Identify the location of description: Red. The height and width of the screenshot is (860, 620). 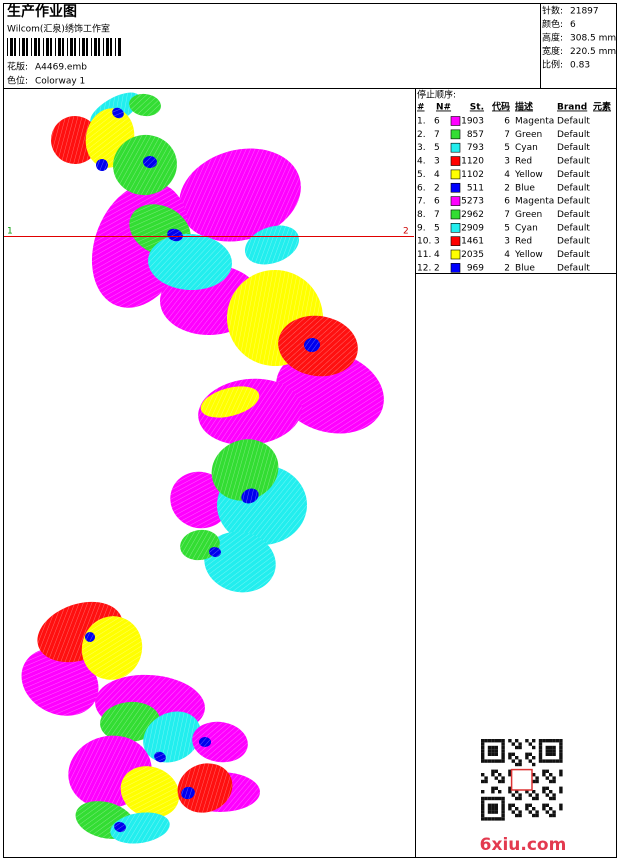
(523, 242).